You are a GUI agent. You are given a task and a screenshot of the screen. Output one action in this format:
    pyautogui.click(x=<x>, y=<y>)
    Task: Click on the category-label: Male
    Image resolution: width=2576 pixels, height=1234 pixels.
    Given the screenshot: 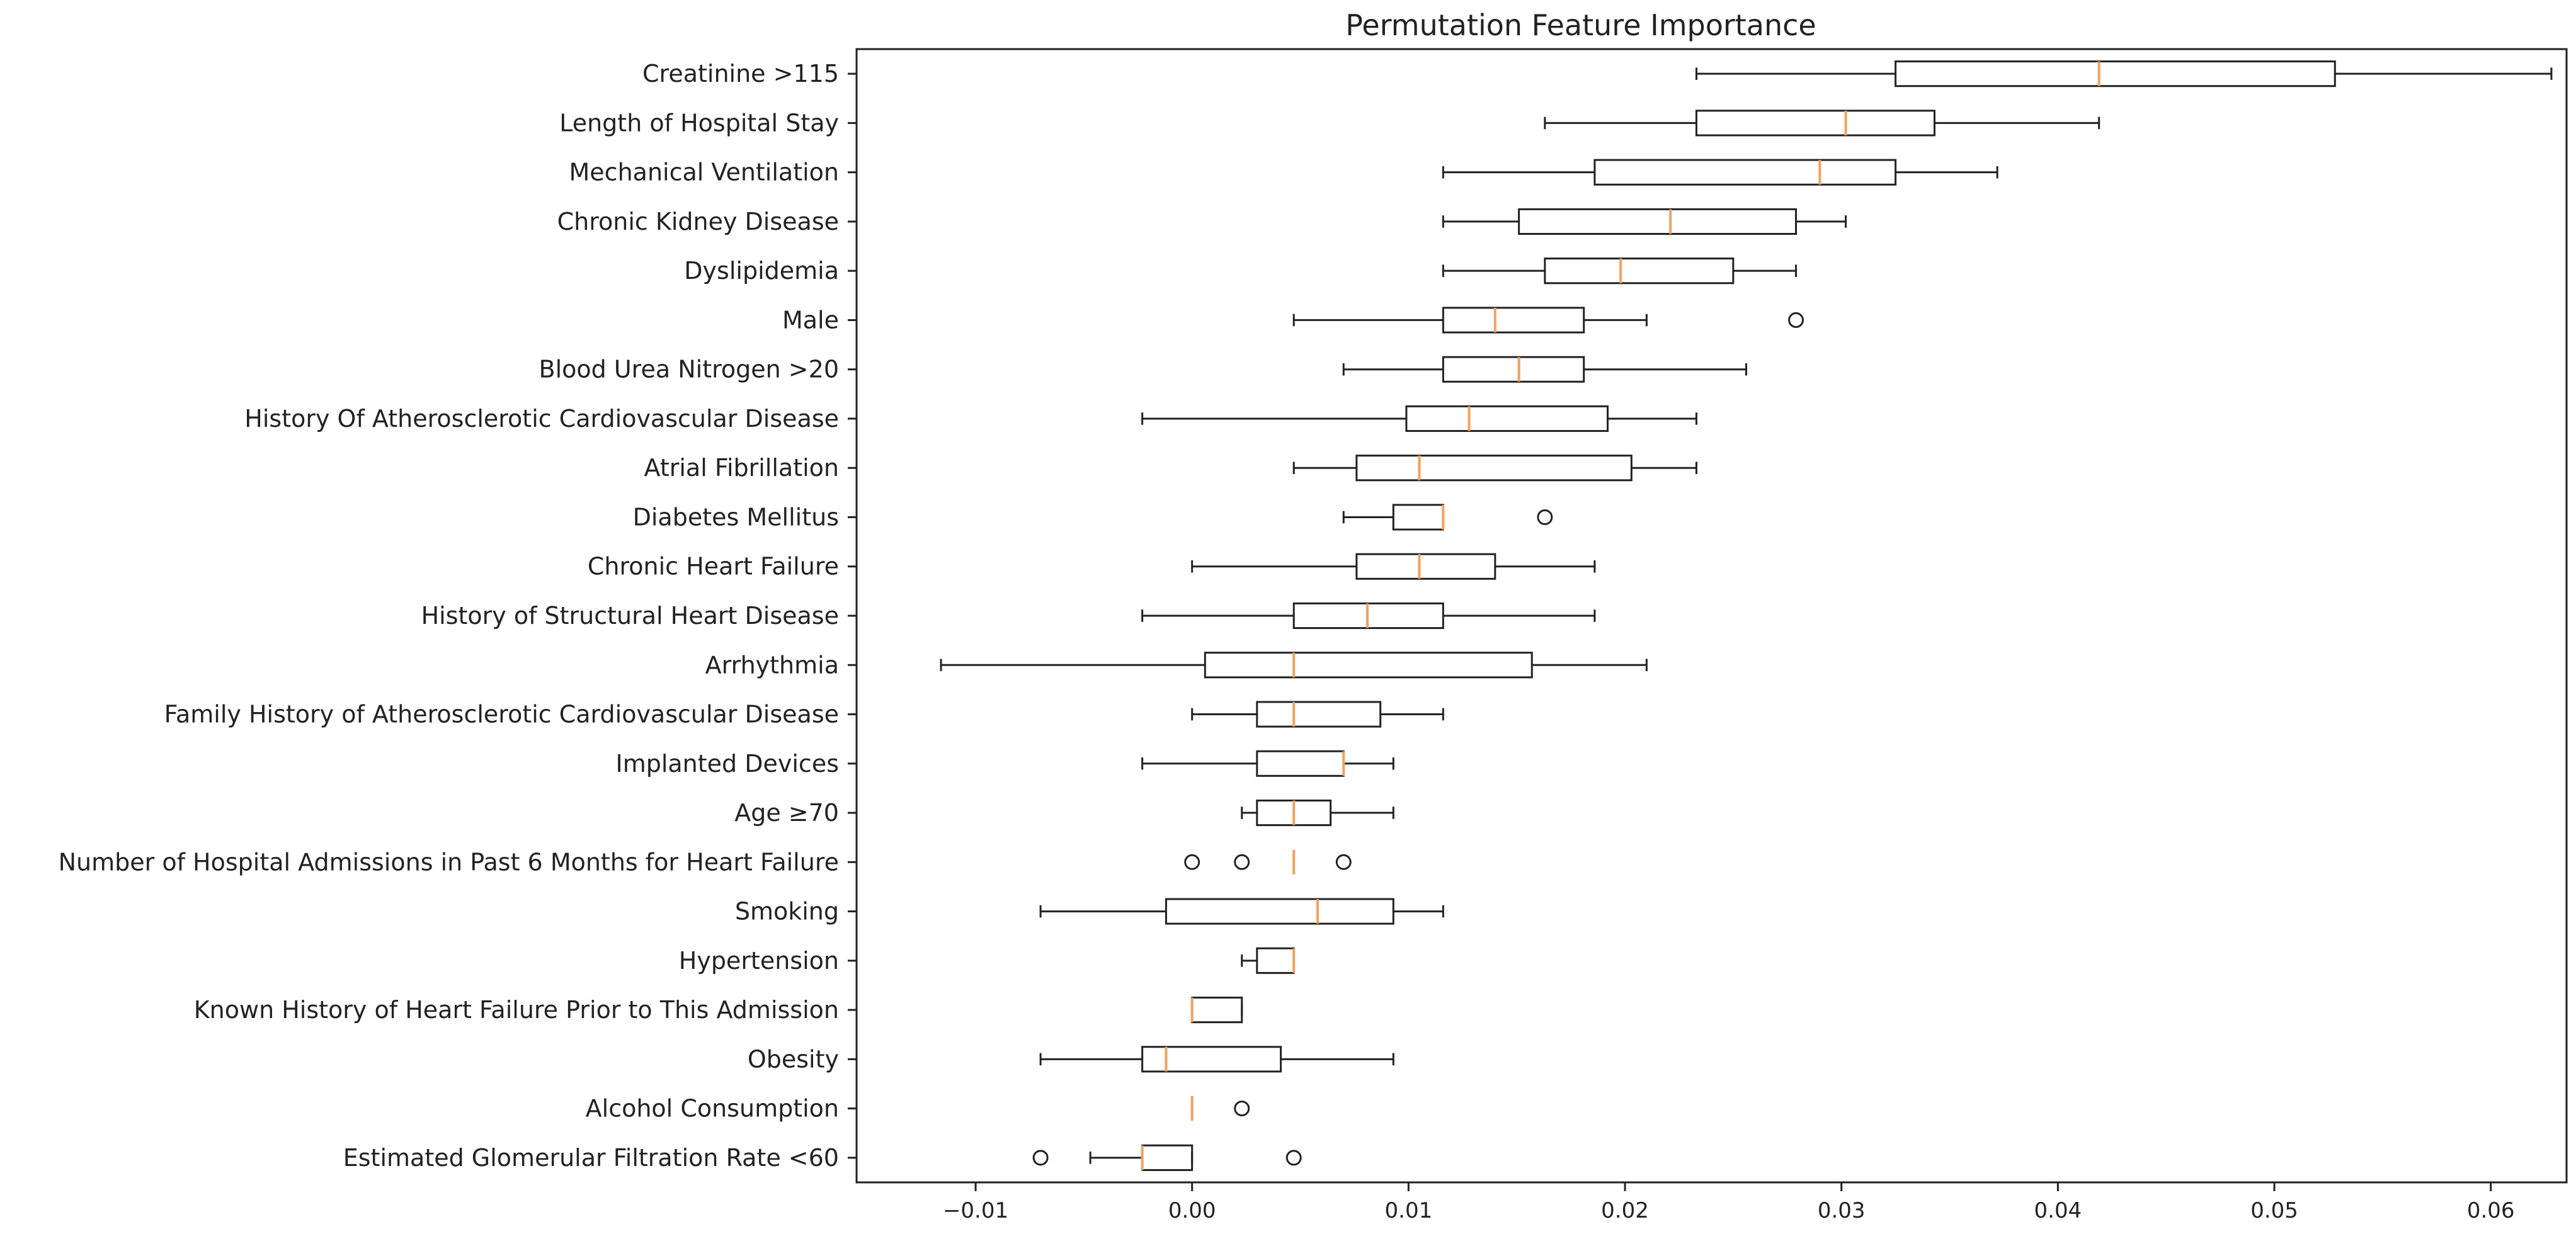 What is the action you would take?
    pyautogui.click(x=810, y=320)
    